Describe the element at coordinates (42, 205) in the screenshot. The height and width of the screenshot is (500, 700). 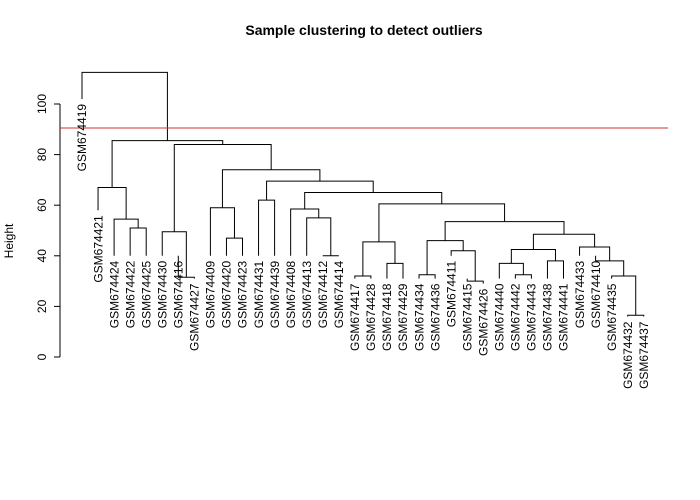
I see `y-tick-label: 60` at that location.